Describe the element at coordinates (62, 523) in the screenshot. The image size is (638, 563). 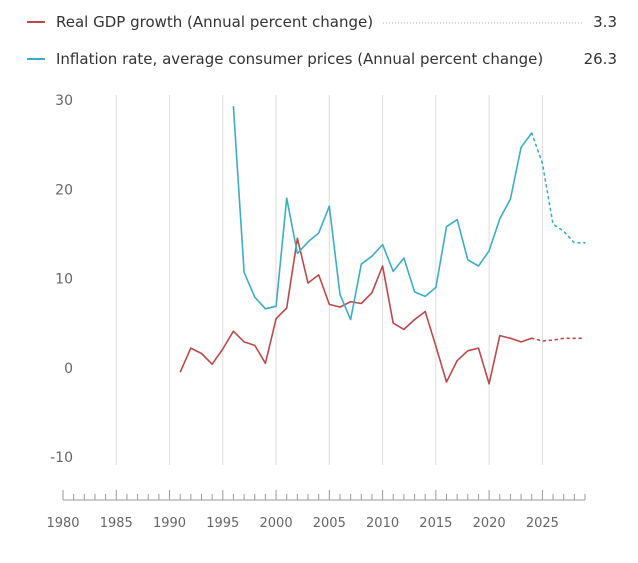
I see `x-tick-label: 1980` at that location.